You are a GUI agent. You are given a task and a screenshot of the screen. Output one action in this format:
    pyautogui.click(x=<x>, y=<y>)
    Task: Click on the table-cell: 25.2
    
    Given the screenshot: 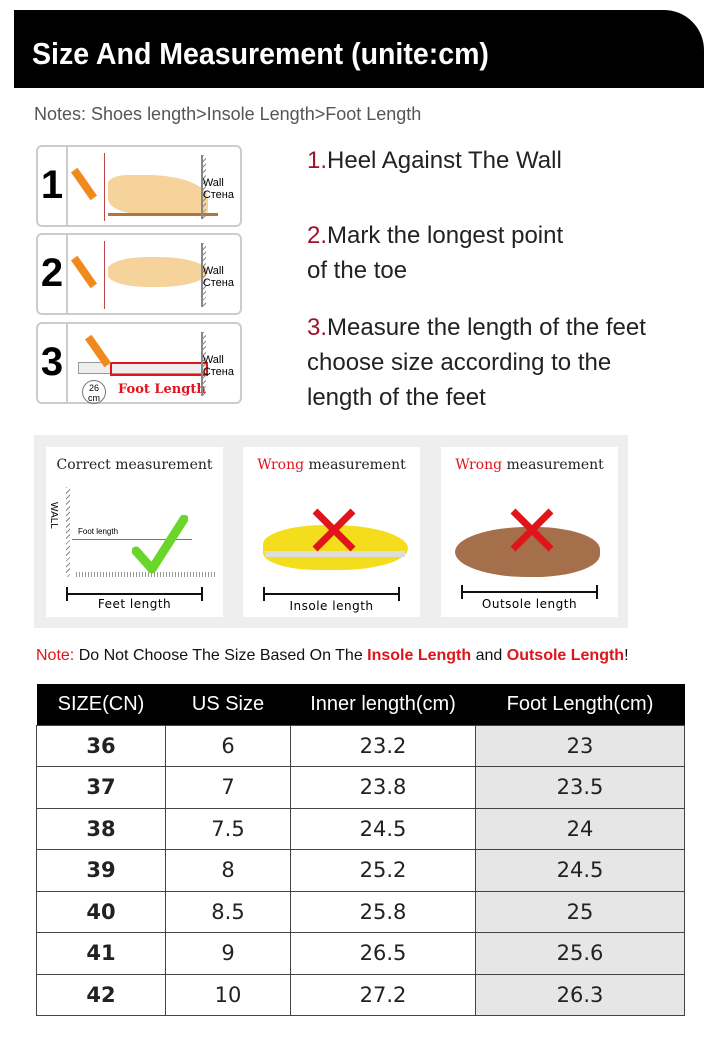 What is the action you would take?
    pyautogui.click(x=383, y=870)
    